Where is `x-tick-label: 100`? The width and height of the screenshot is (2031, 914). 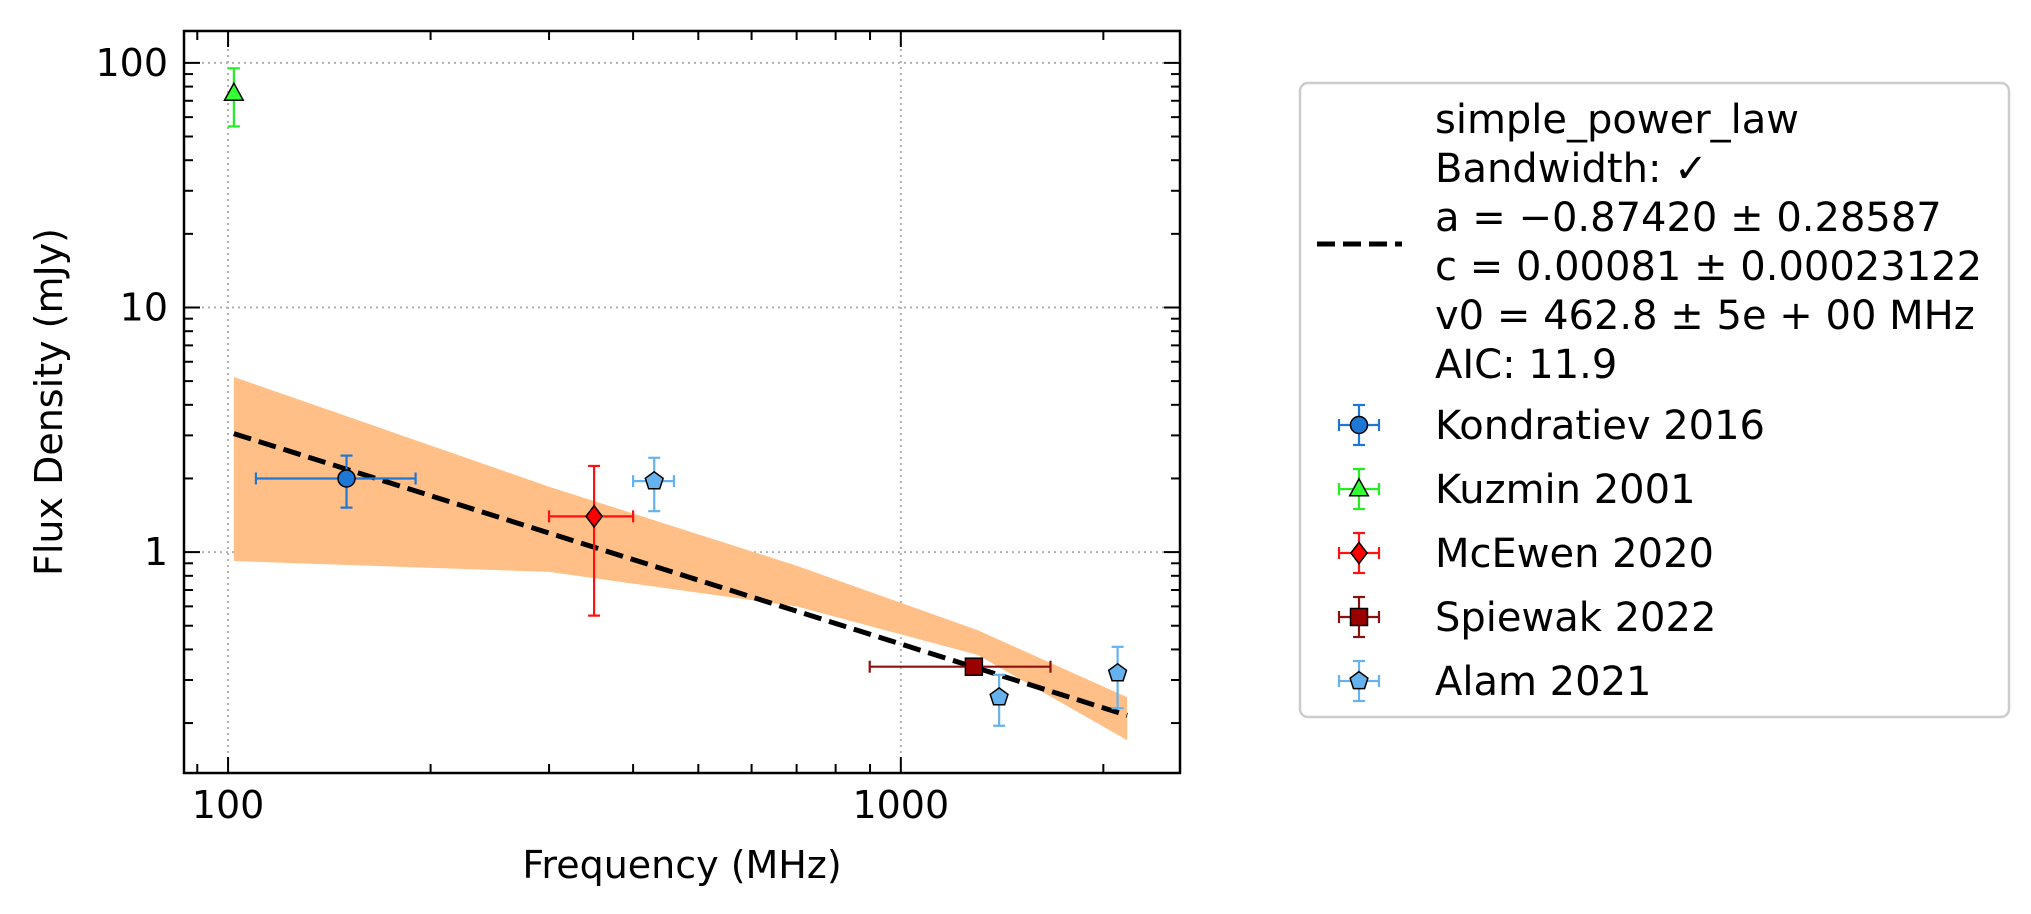 x-tick-label: 100 is located at coordinates (228, 805).